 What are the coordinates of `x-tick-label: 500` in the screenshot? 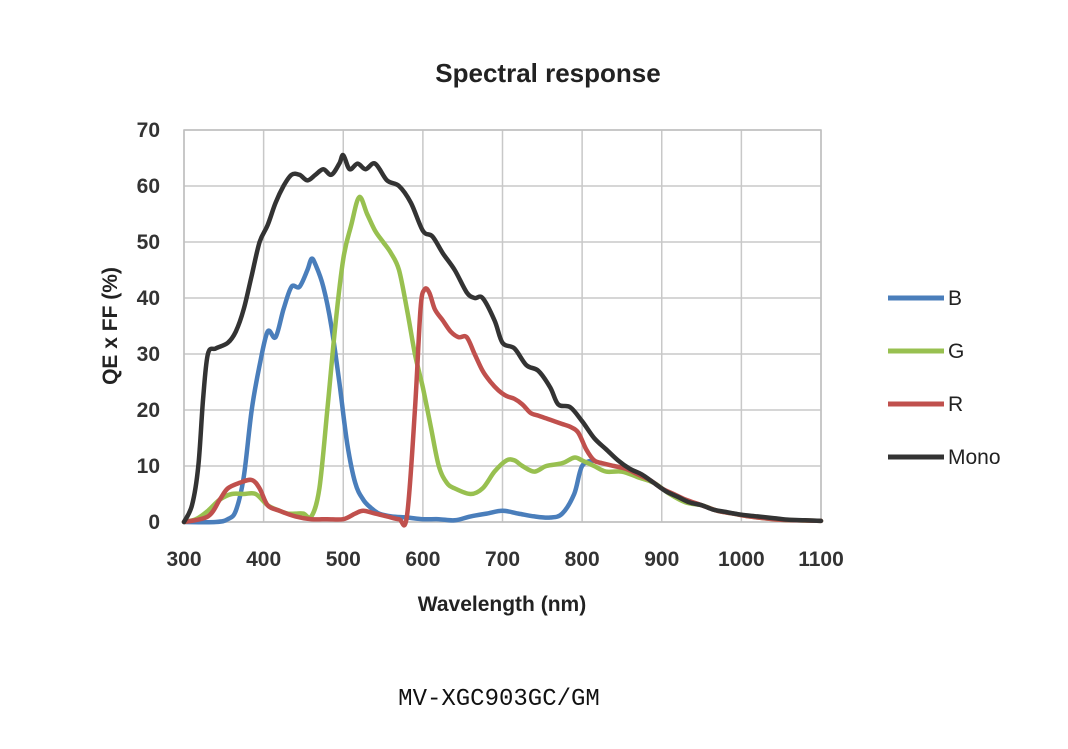 It's located at (343, 559).